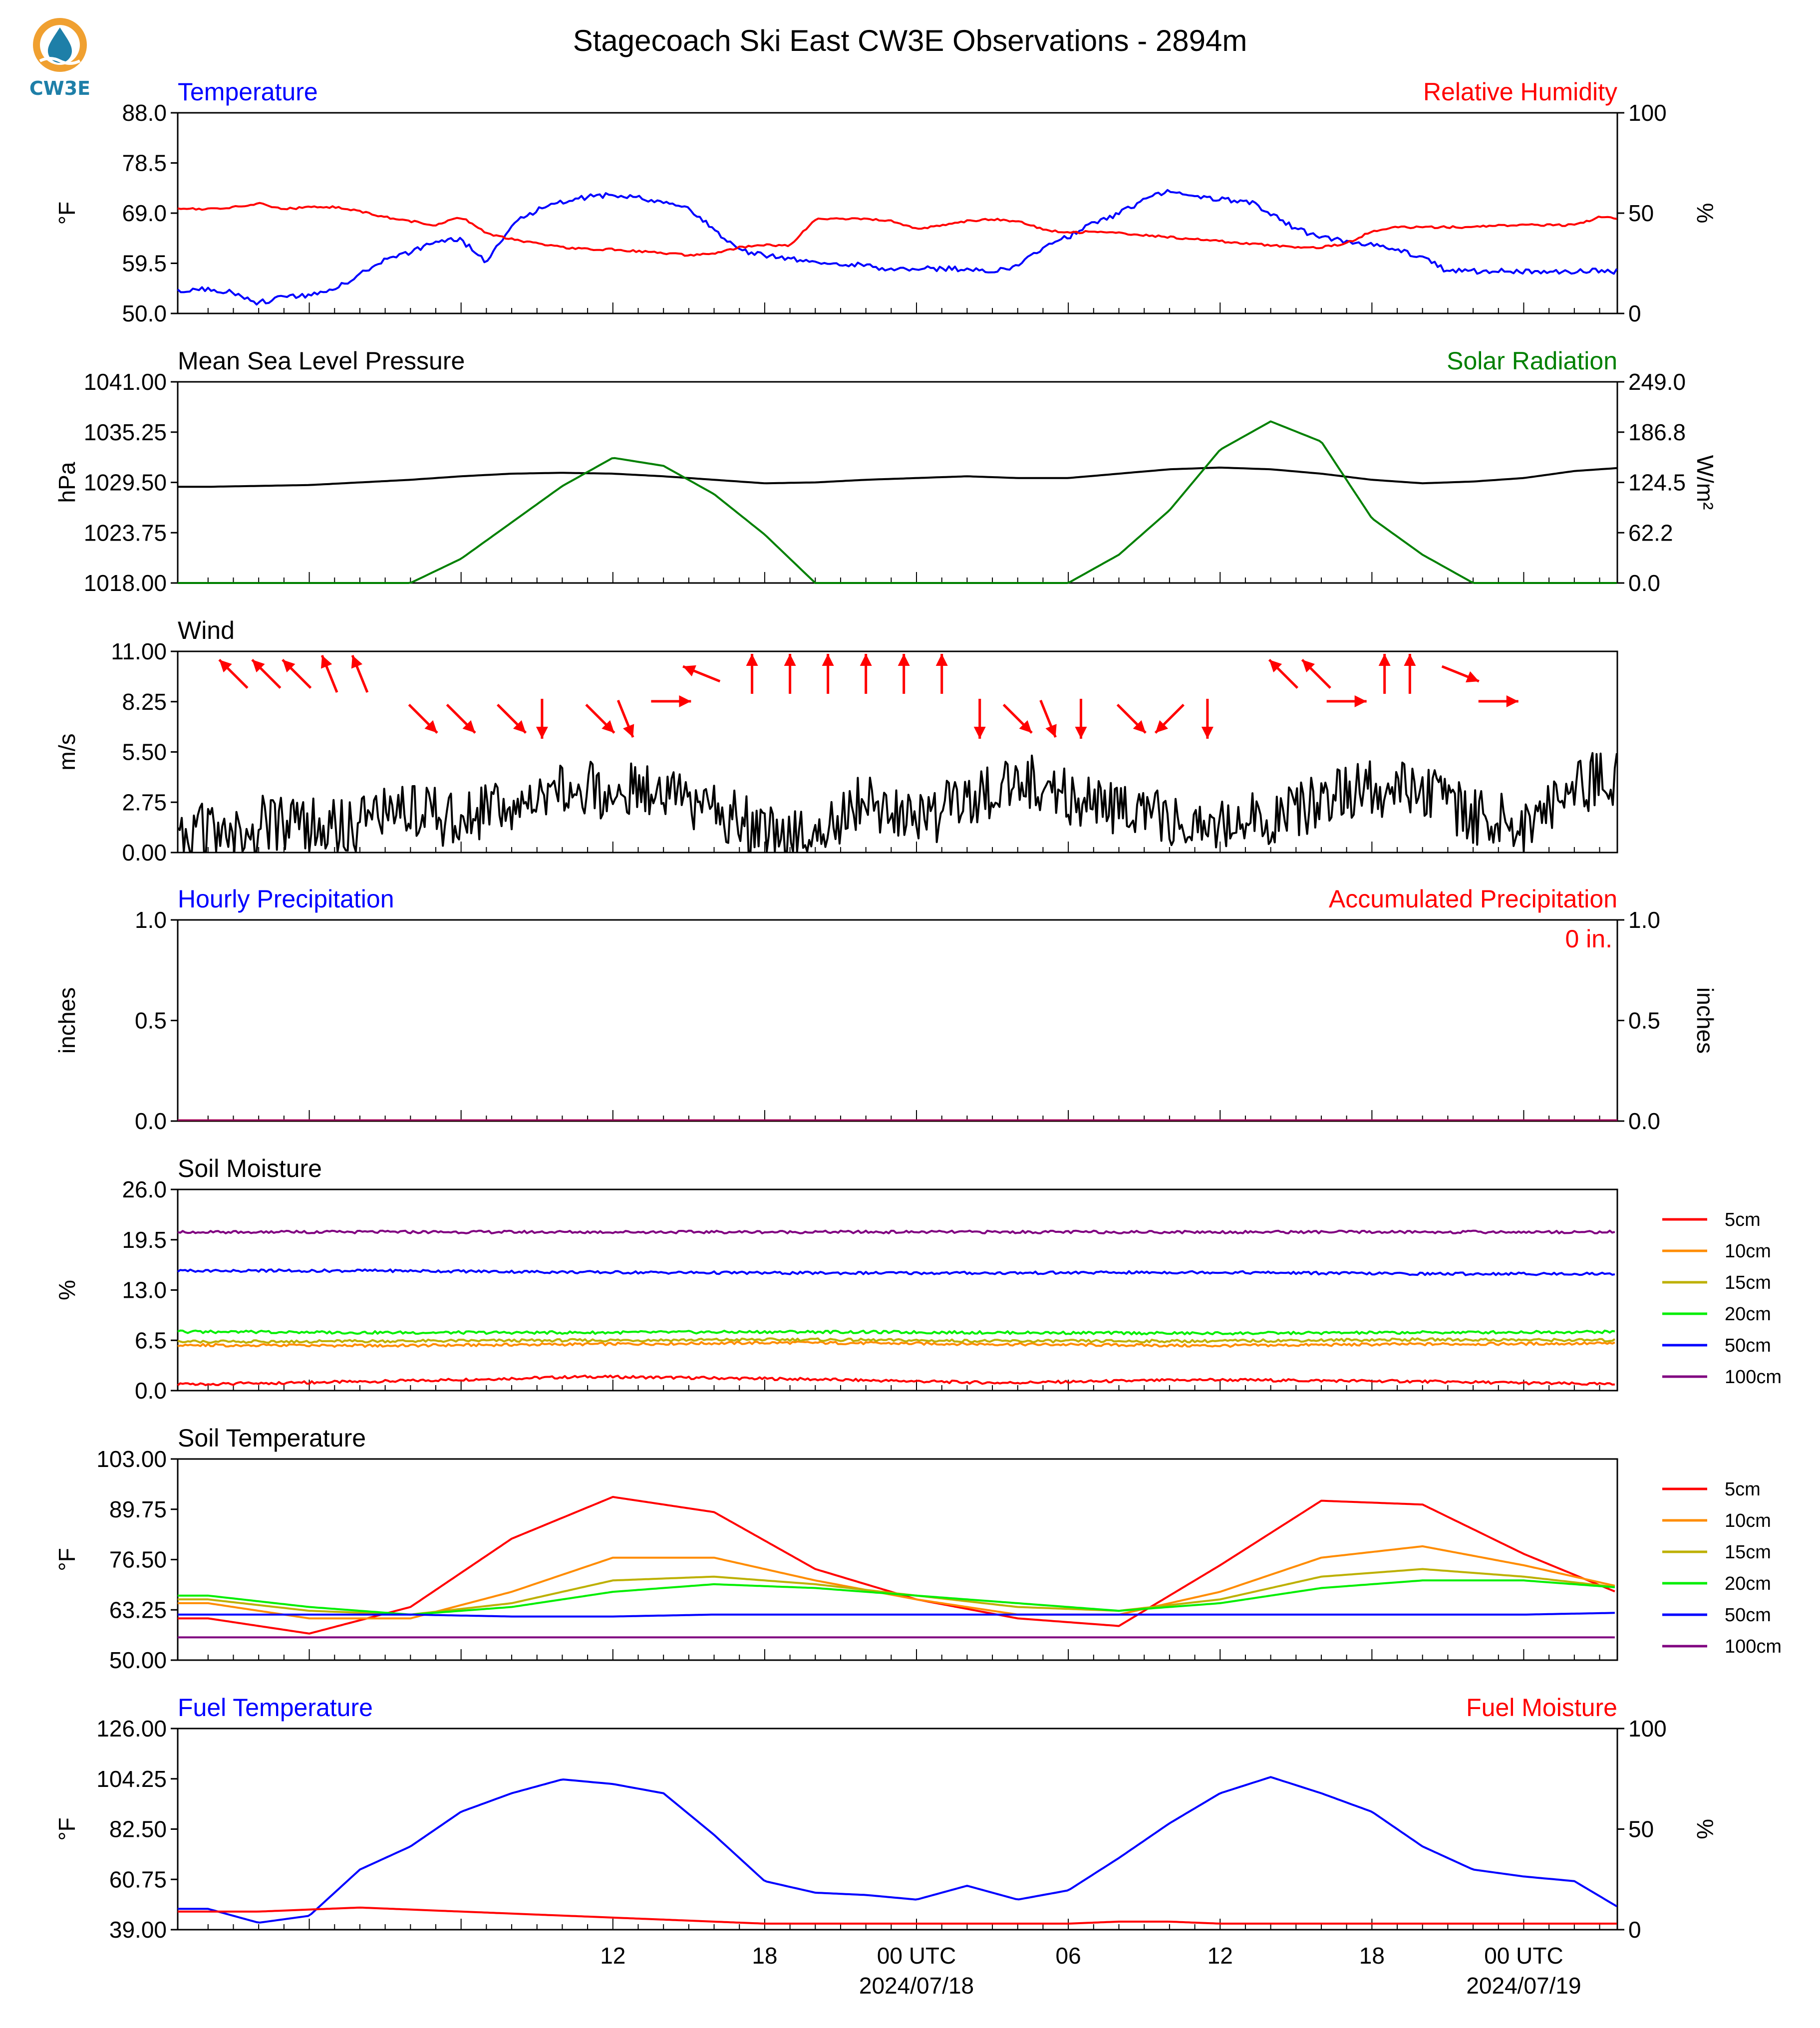  What do you see at coordinates (286, 899) in the screenshot?
I see `panel-title-left: Hourly Precipitation` at bounding box center [286, 899].